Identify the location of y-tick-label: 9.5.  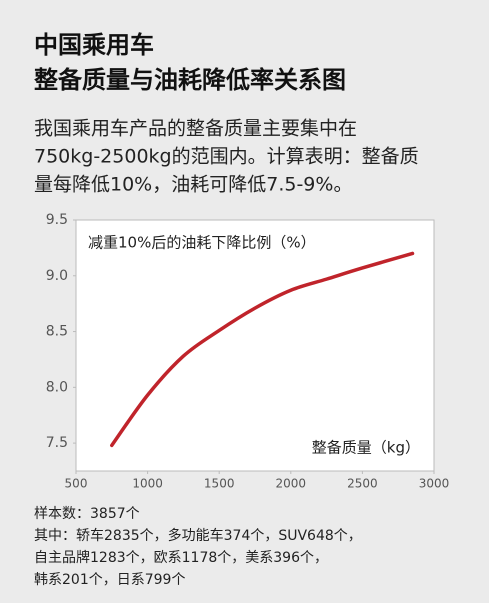
(57, 220).